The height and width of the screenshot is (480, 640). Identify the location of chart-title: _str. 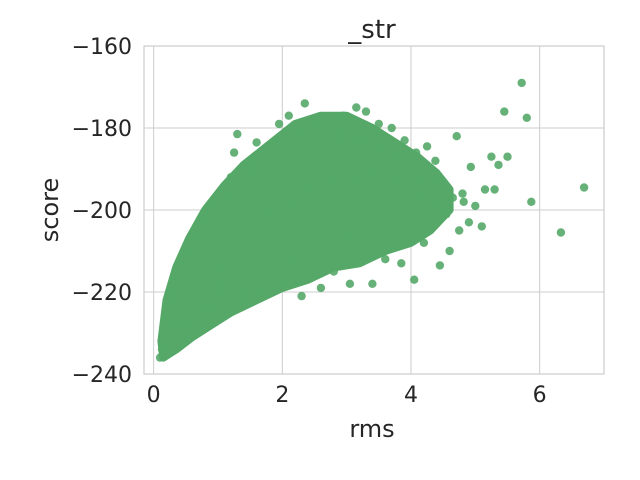
(371, 30).